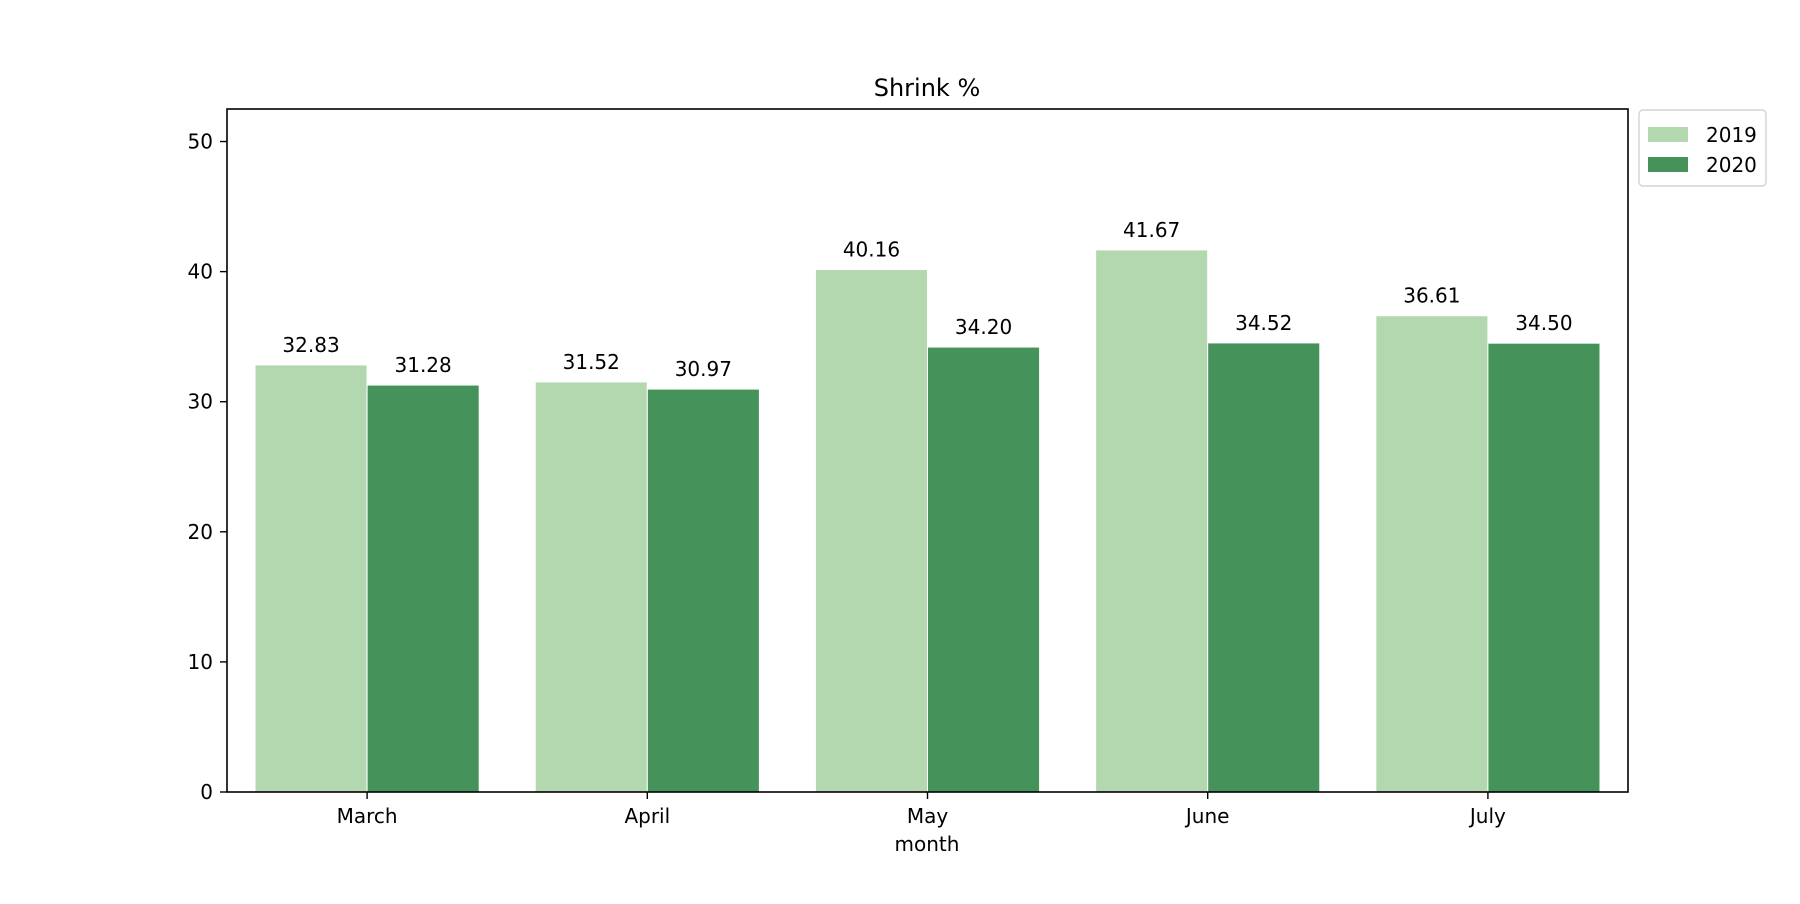  What do you see at coordinates (703, 369) in the screenshot?
I see `data-label-april-2020: 30.97` at bounding box center [703, 369].